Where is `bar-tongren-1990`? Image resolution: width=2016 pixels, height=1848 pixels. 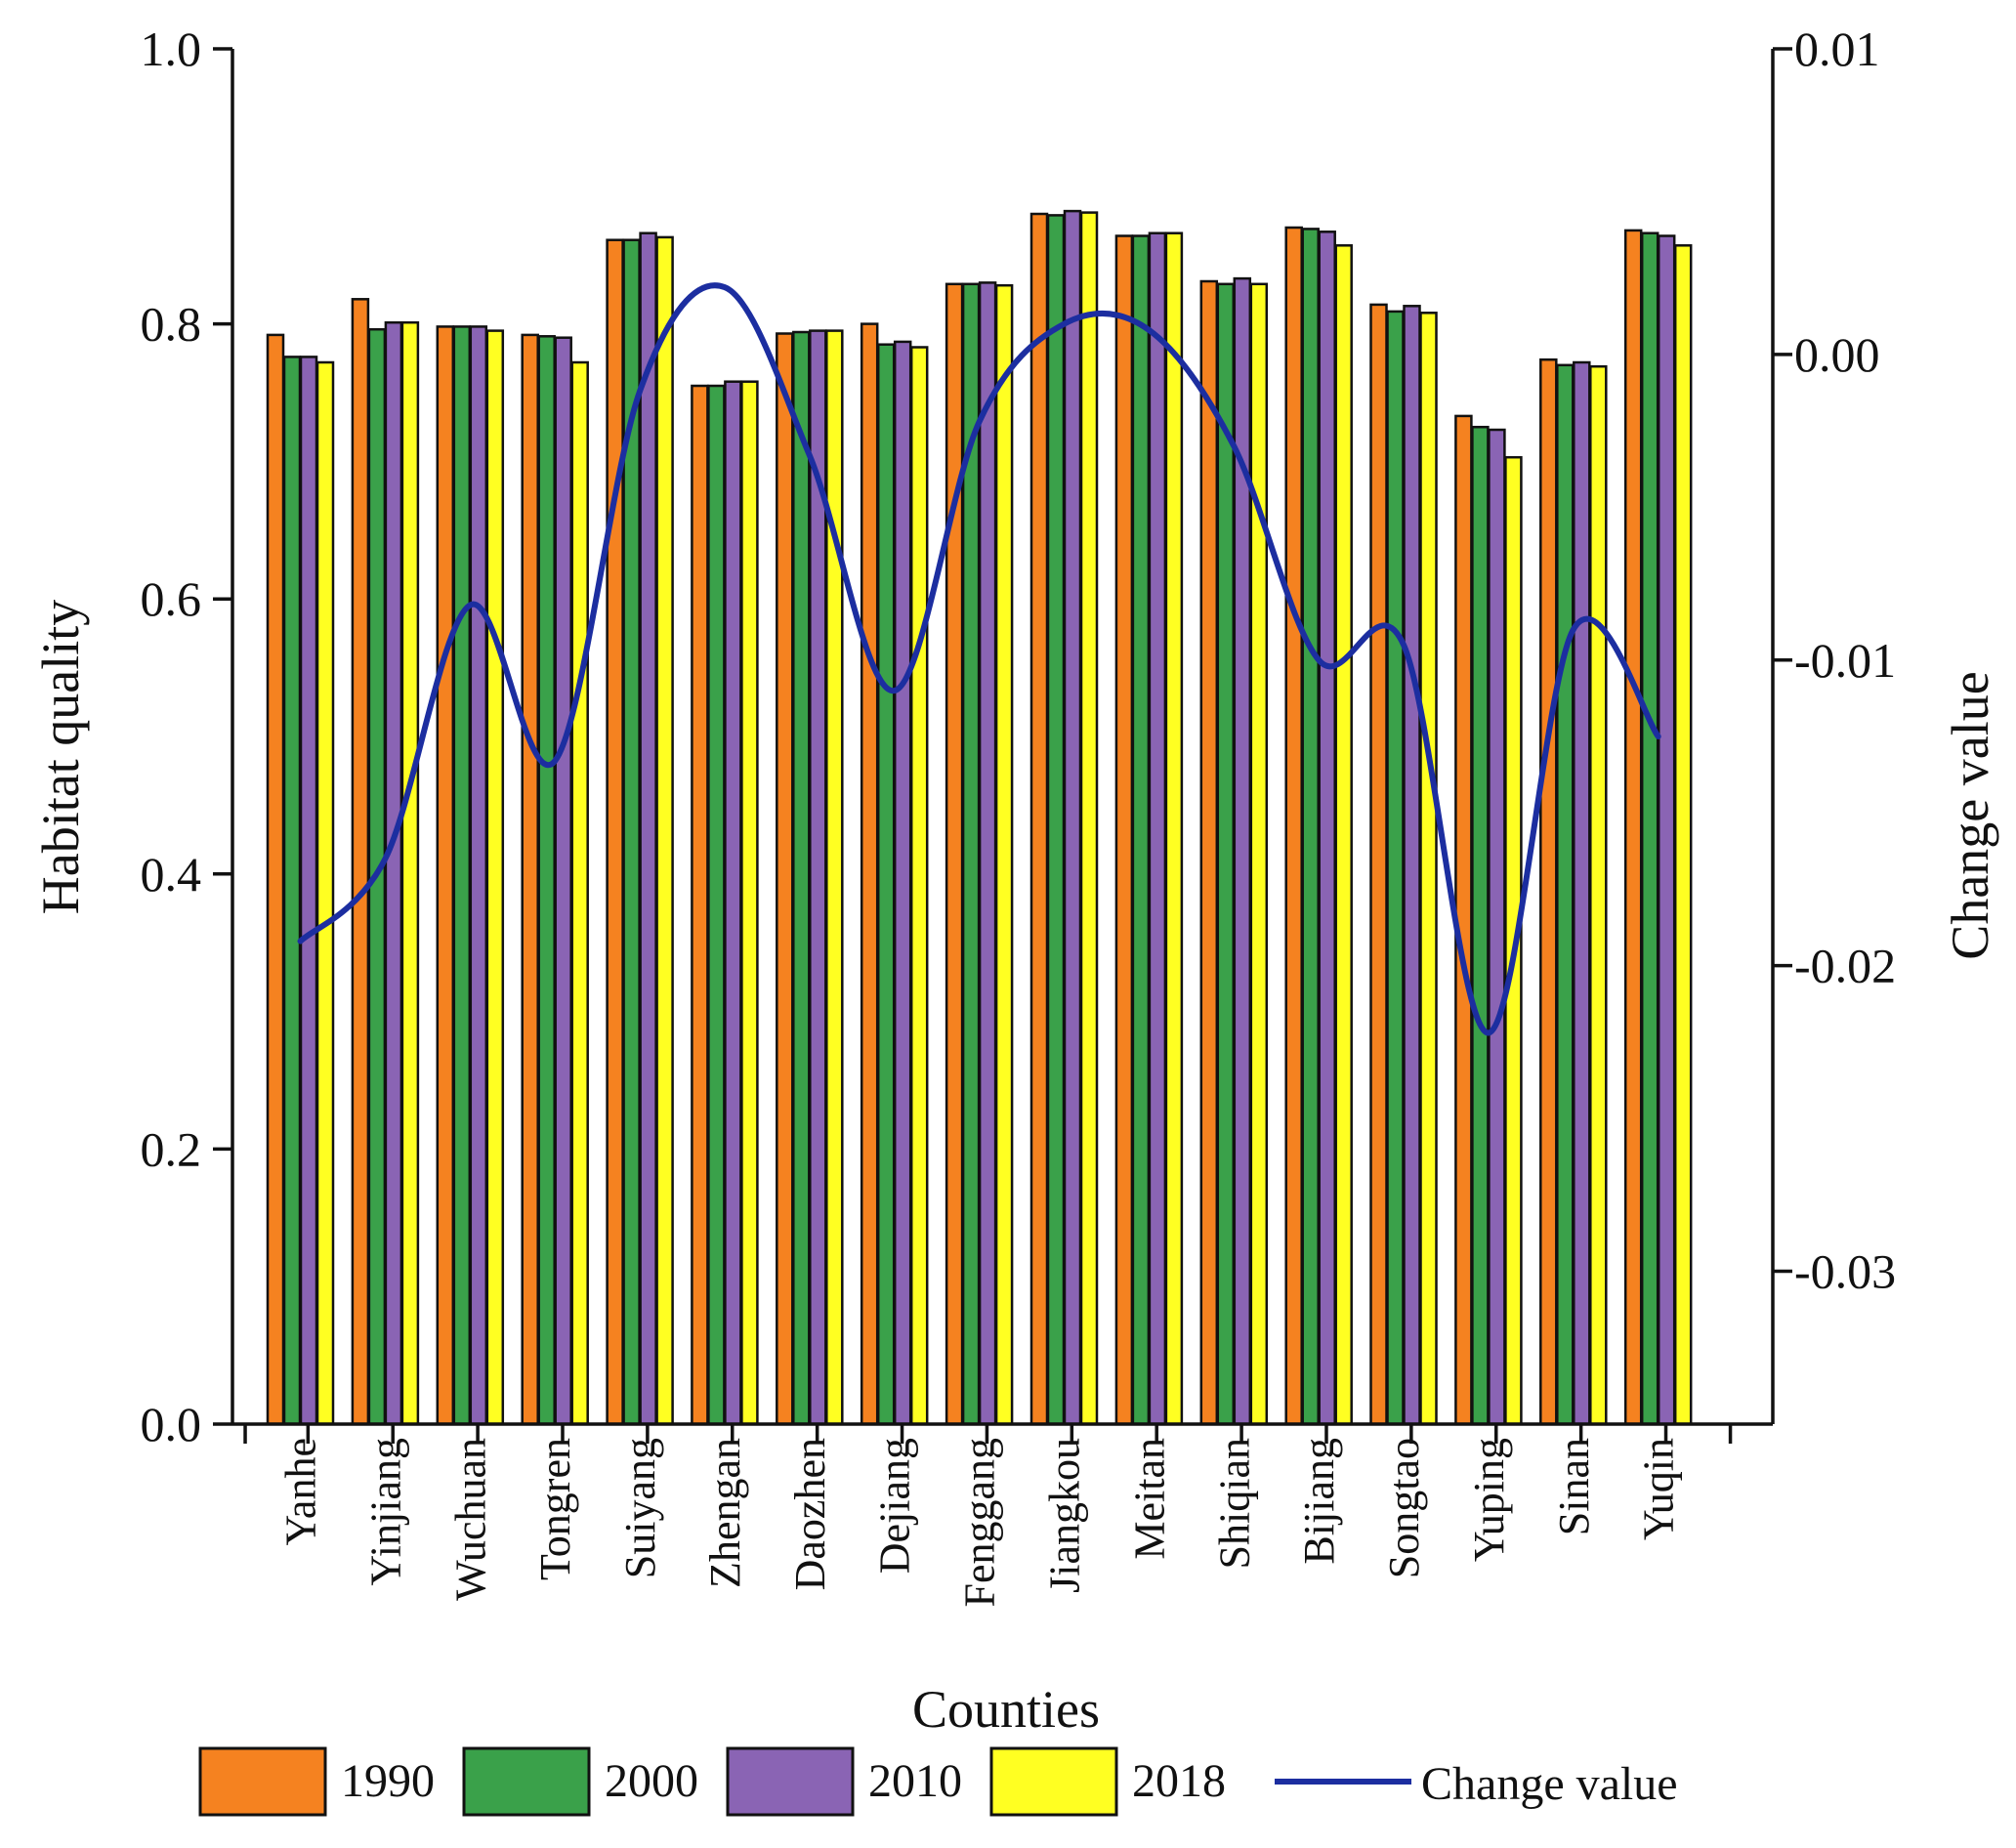 bar-tongren-1990 is located at coordinates (530, 879).